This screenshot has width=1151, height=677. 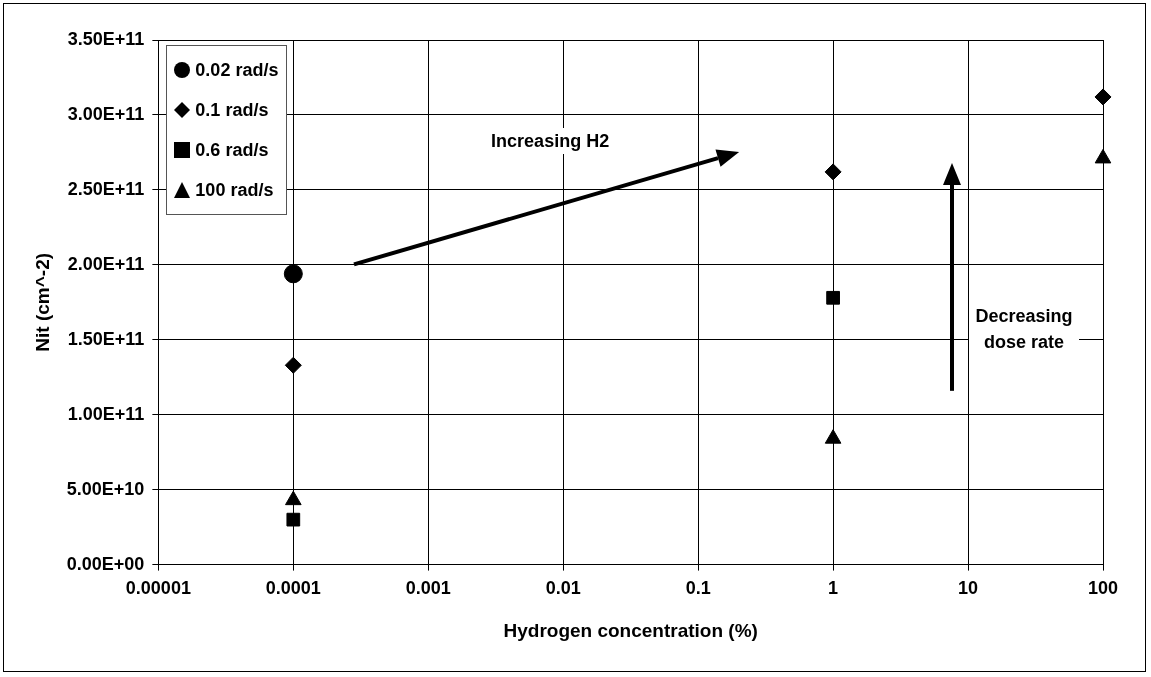 I want to click on x-tick-label: 1, so click(x=833, y=588).